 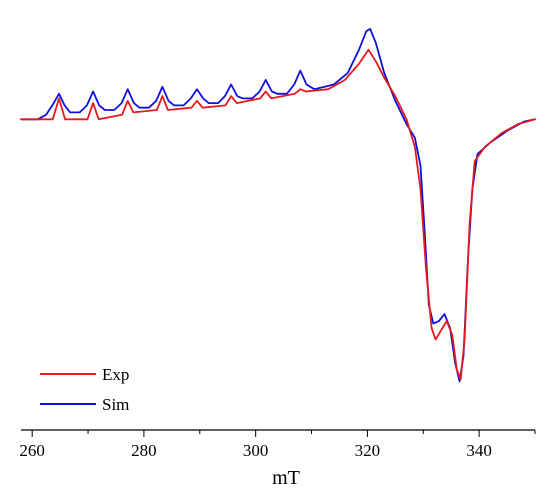 I want to click on x-tick-label: 280, so click(x=144, y=450).